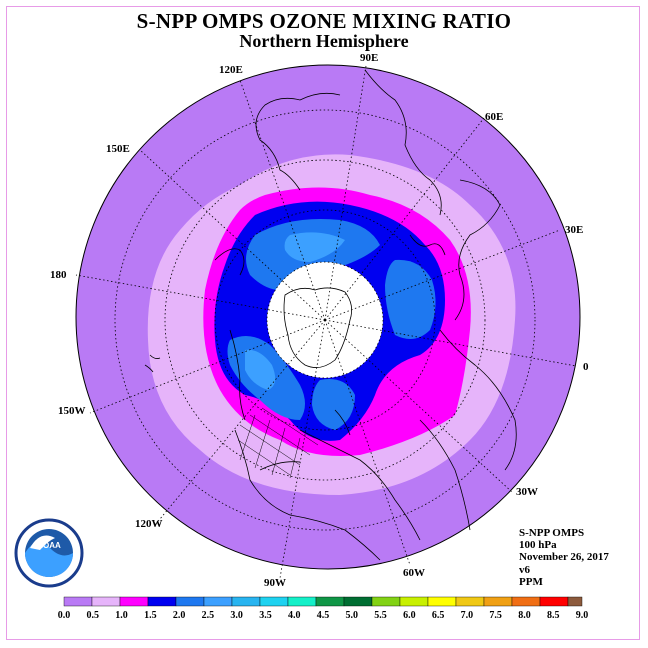  Describe the element at coordinates (324, 41) in the screenshot. I see `map-subtitle: Northern Hemisphere` at that location.